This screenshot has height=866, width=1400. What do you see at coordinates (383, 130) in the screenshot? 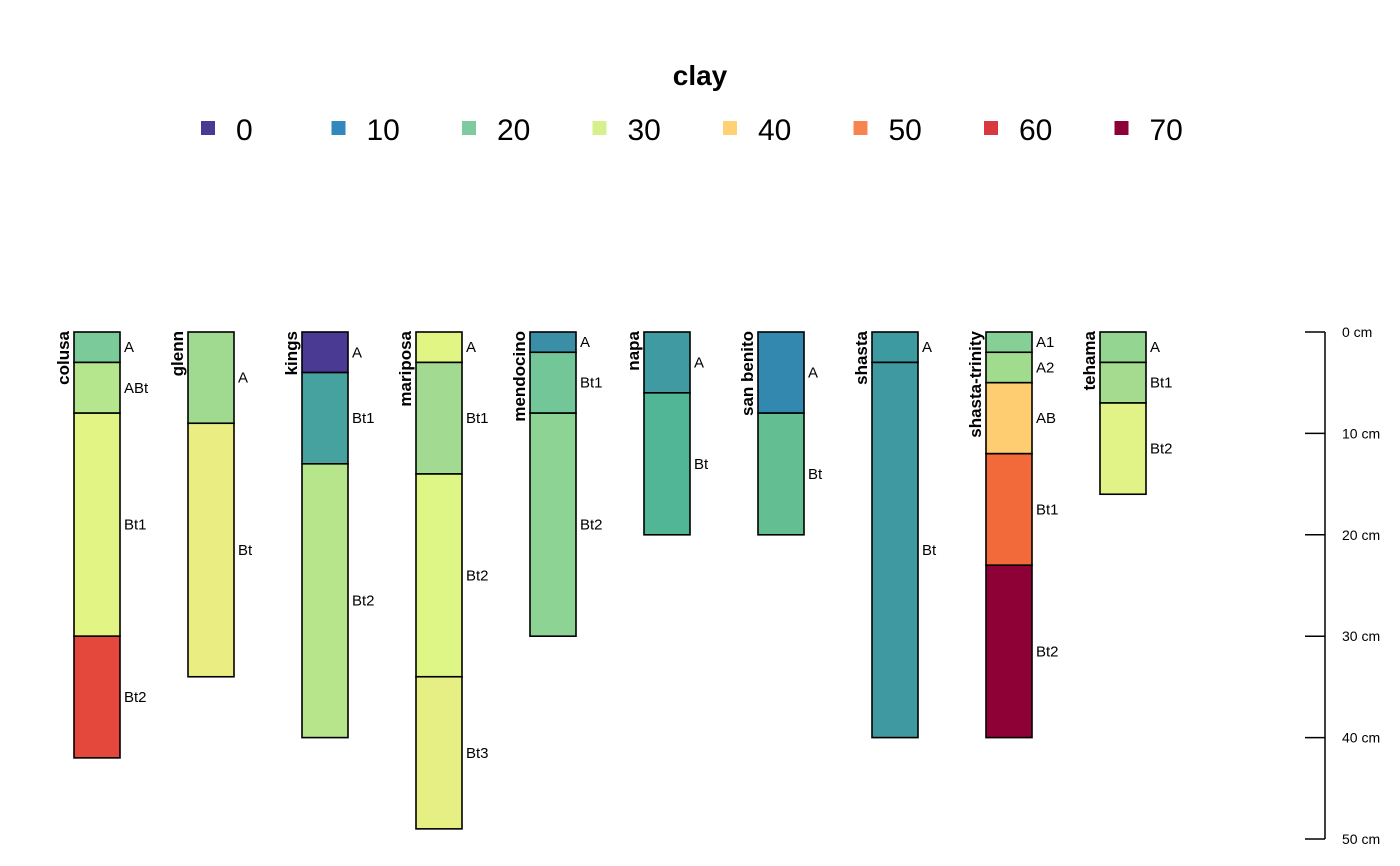
I see `legend-label: 10` at bounding box center [383, 130].